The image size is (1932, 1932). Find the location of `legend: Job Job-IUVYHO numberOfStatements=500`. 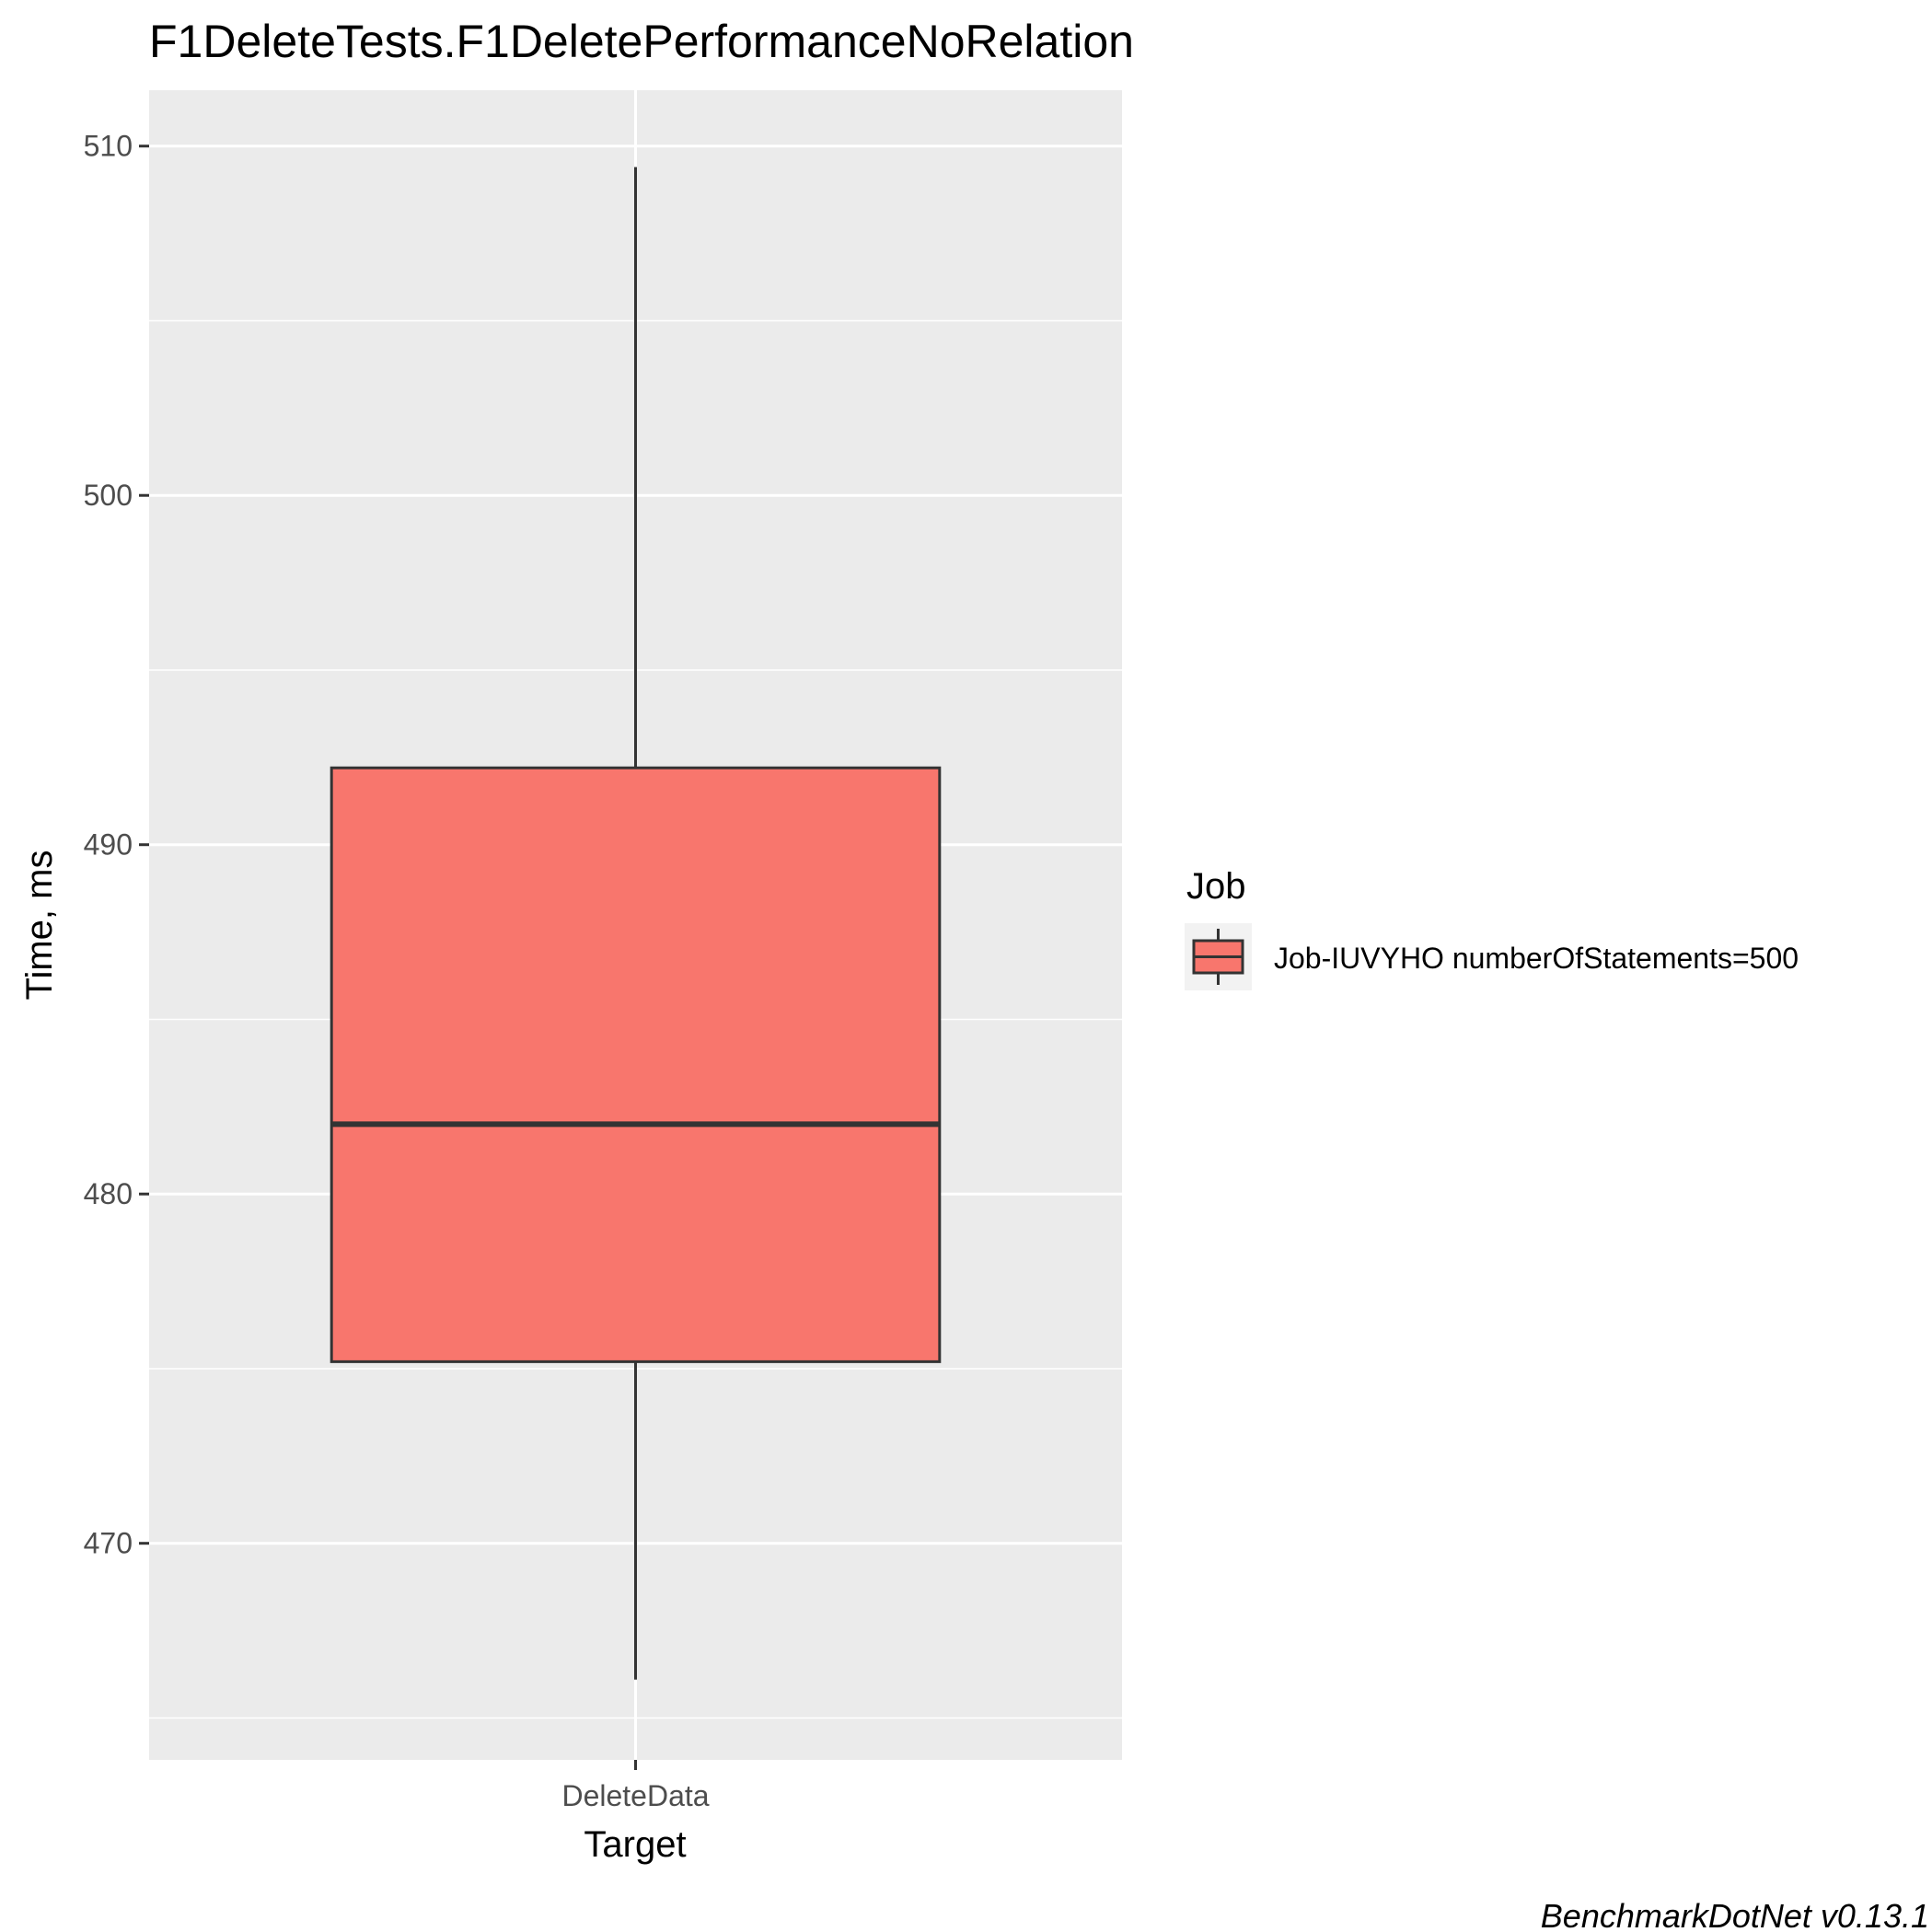

legend: Job Job-IUVYHO numberOfStatements=500 is located at coordinates (1492, 928).